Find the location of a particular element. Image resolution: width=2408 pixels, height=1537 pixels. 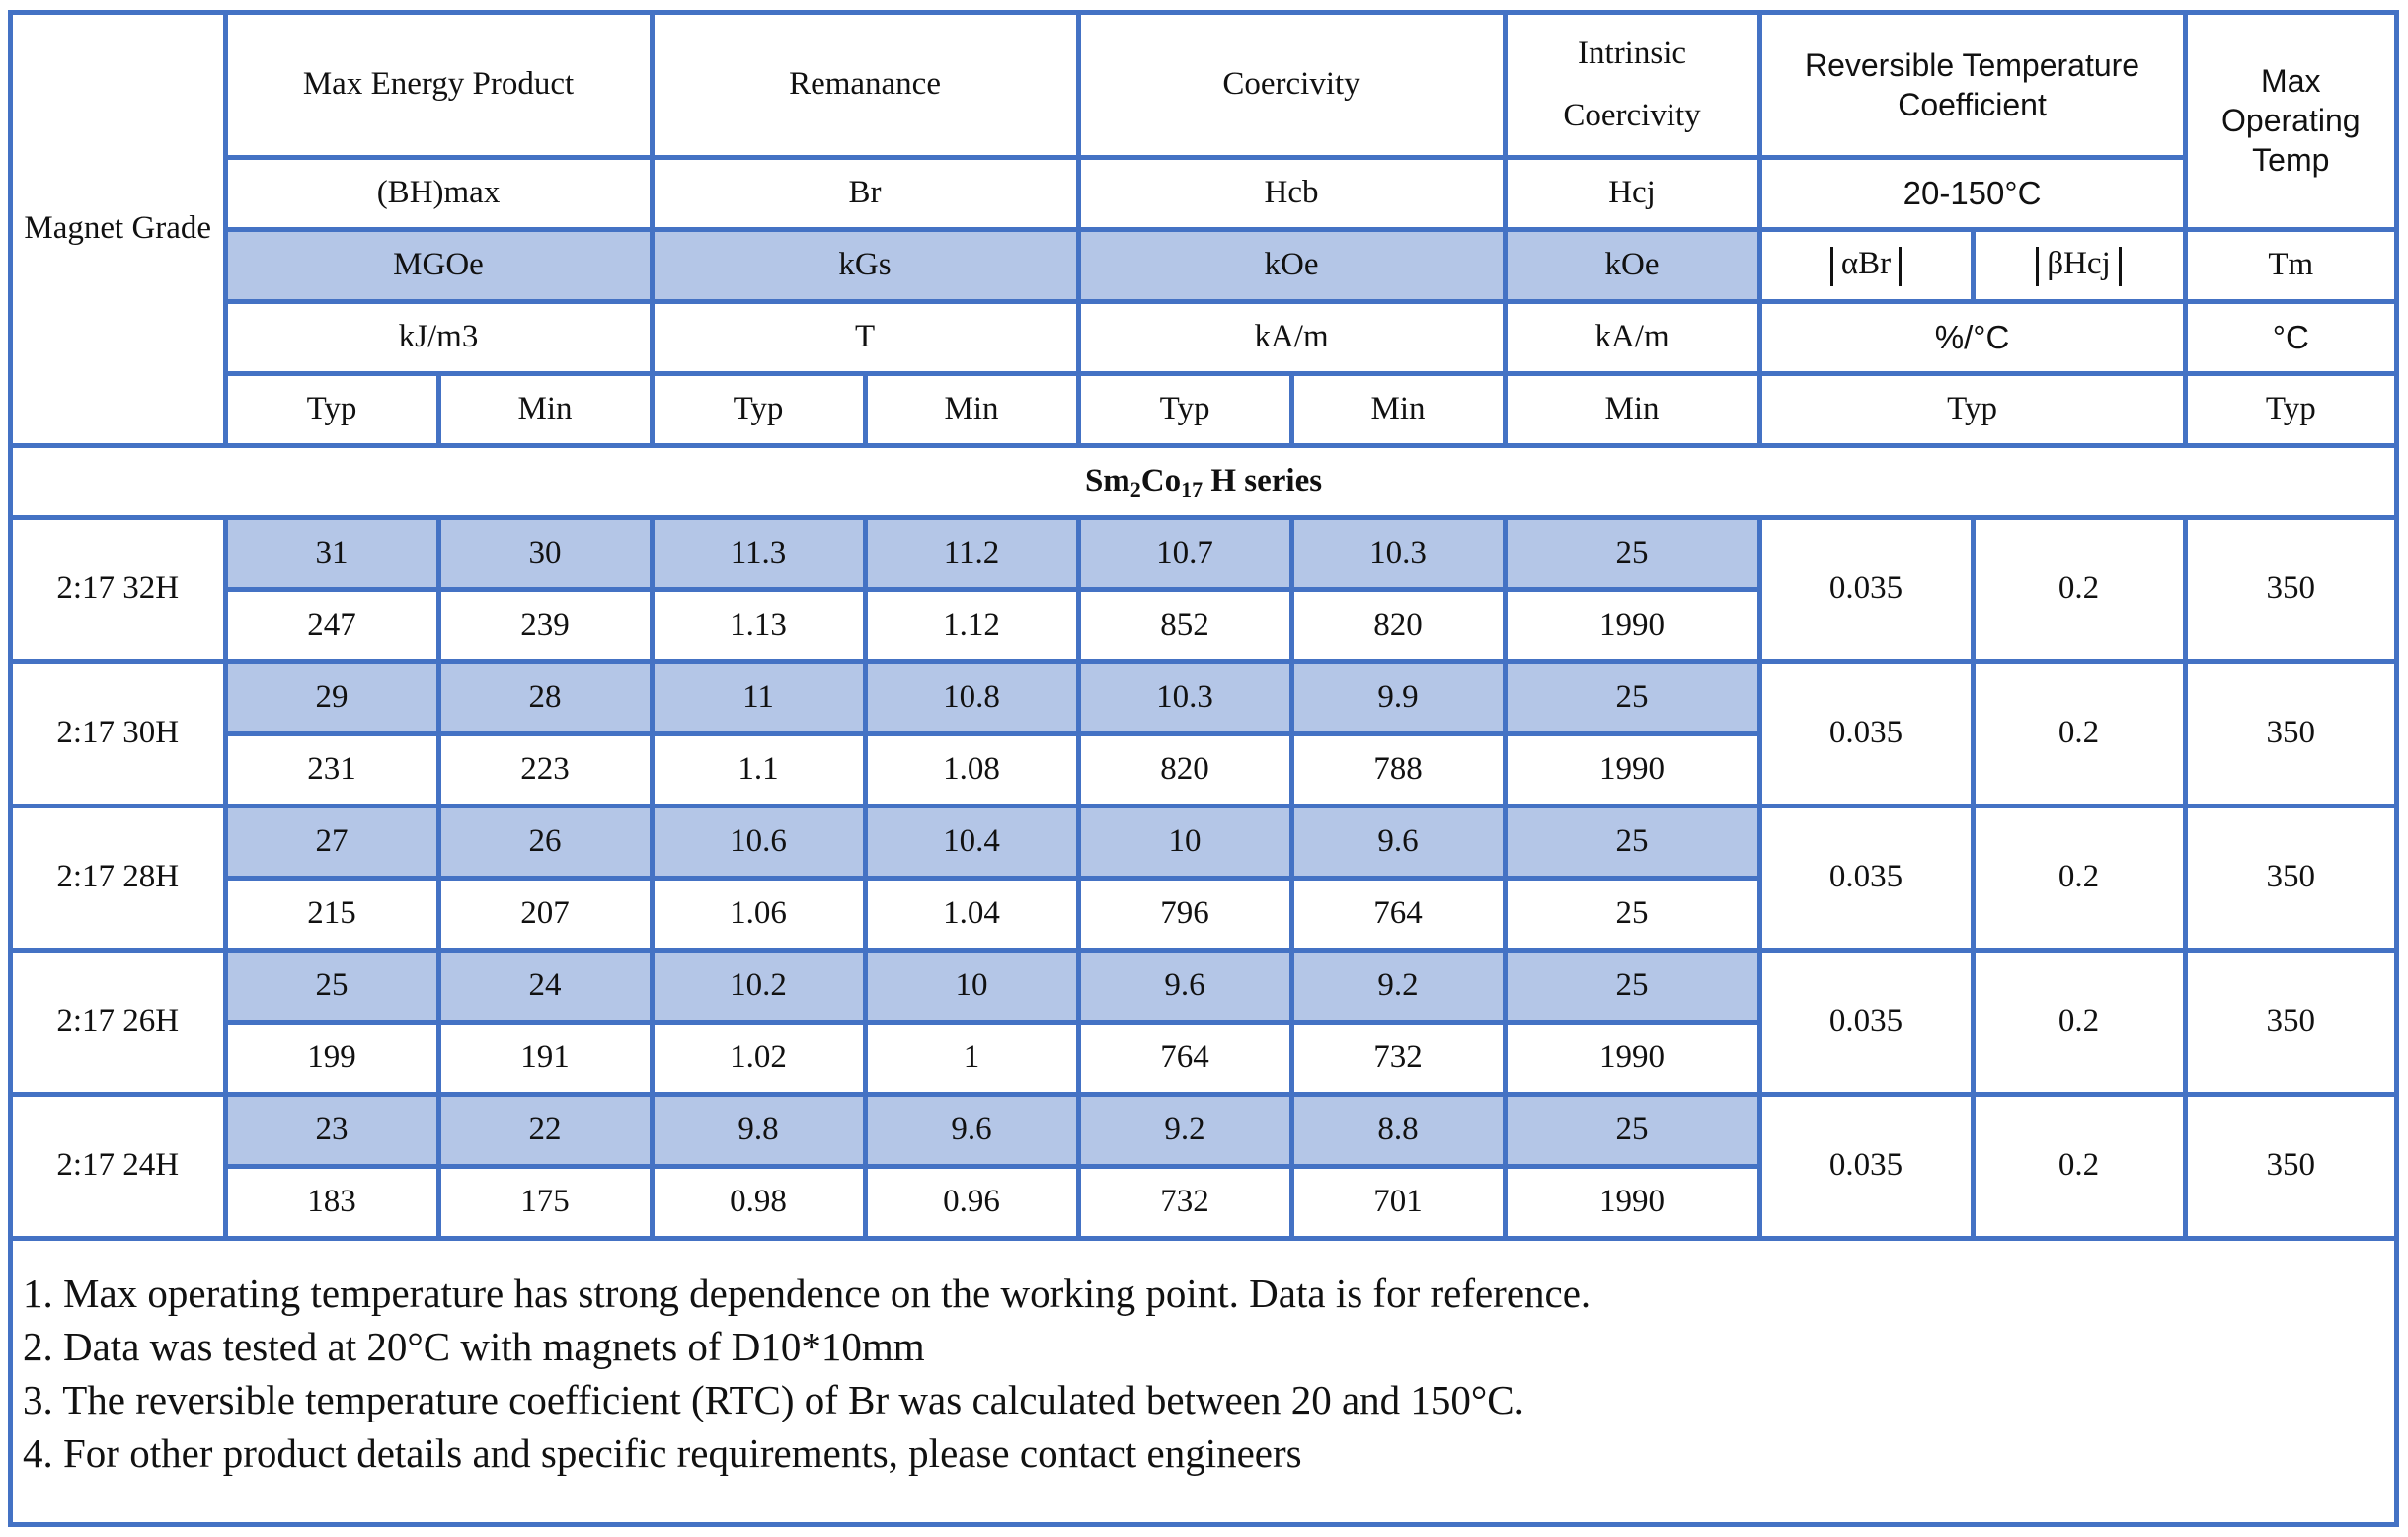

cgs-value-cell: 10.6 is located at coordinates (758, 842).